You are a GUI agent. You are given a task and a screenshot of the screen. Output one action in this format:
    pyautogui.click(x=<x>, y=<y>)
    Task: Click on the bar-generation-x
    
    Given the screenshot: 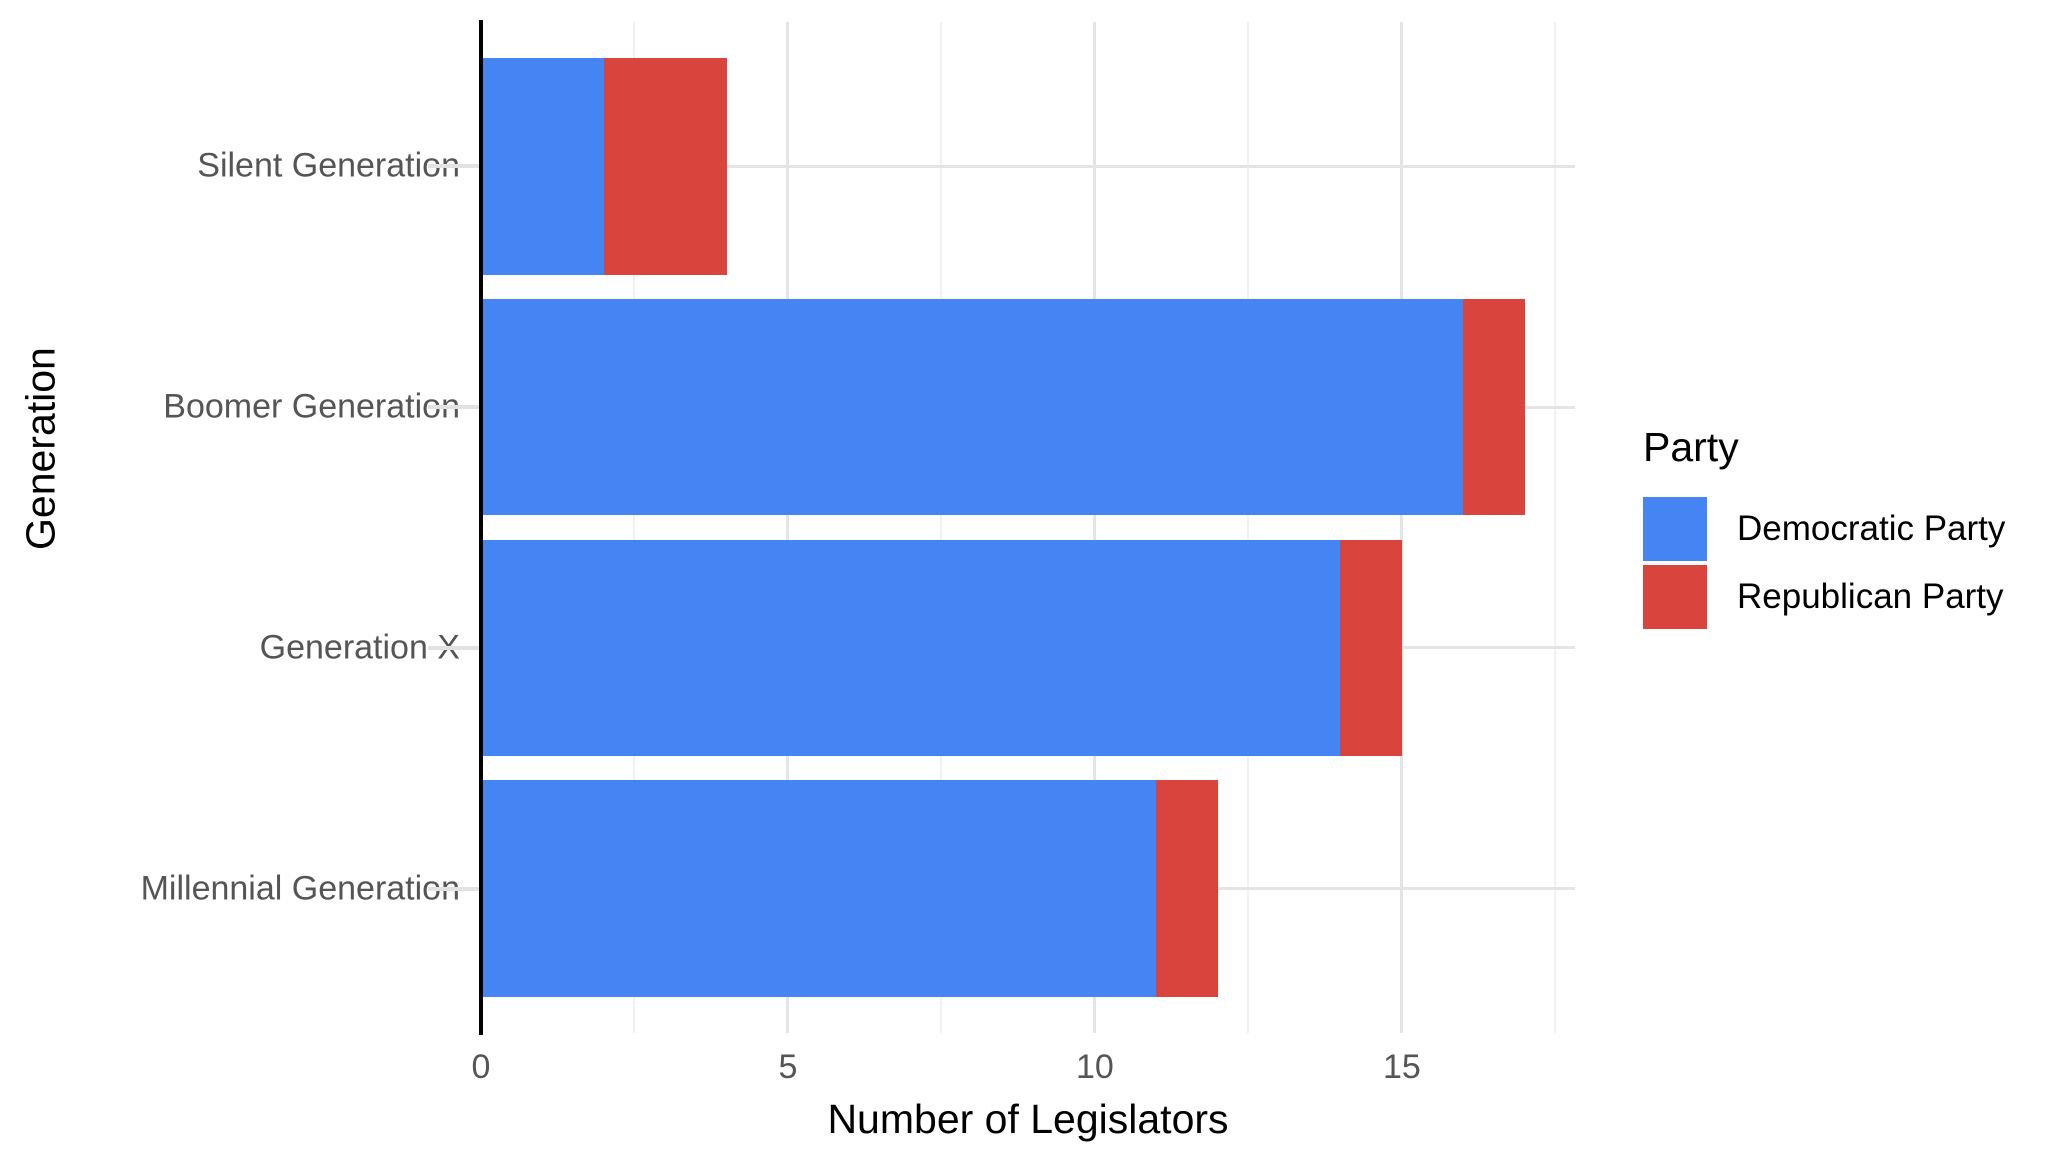 What is the action you would take?
    pyautogui.click(x=941, y=648)
    